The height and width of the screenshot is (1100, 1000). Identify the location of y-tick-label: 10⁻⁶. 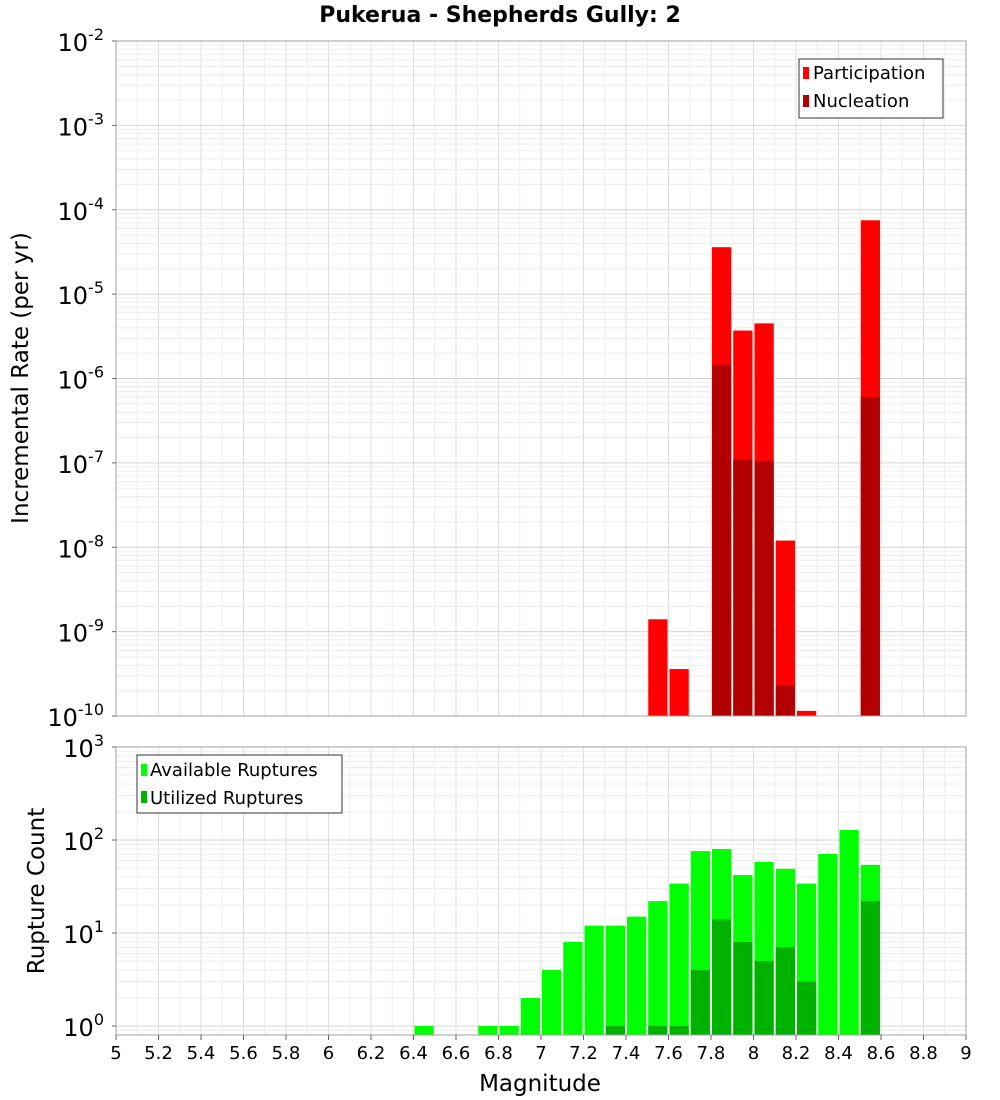
(81, 379).